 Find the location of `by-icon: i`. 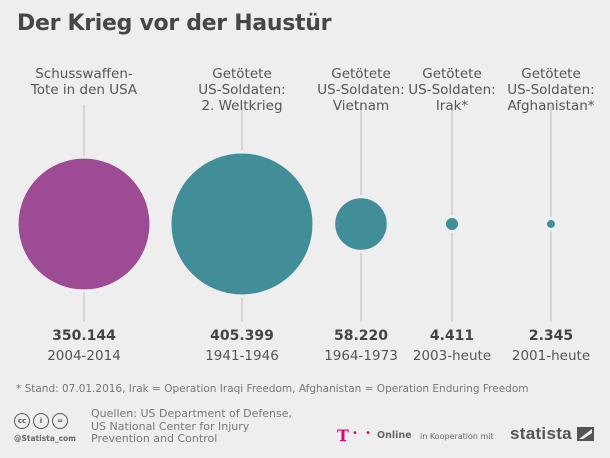

by-icon: i is located at coordinates (41, 421).